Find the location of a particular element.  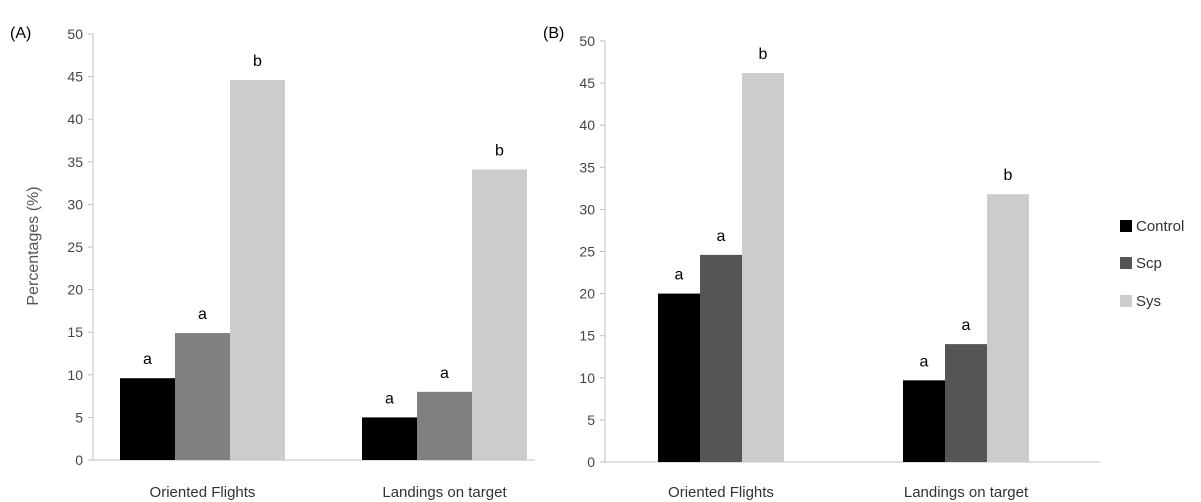

legend-label-sys: Sys is located at coordinates (1148, 301).